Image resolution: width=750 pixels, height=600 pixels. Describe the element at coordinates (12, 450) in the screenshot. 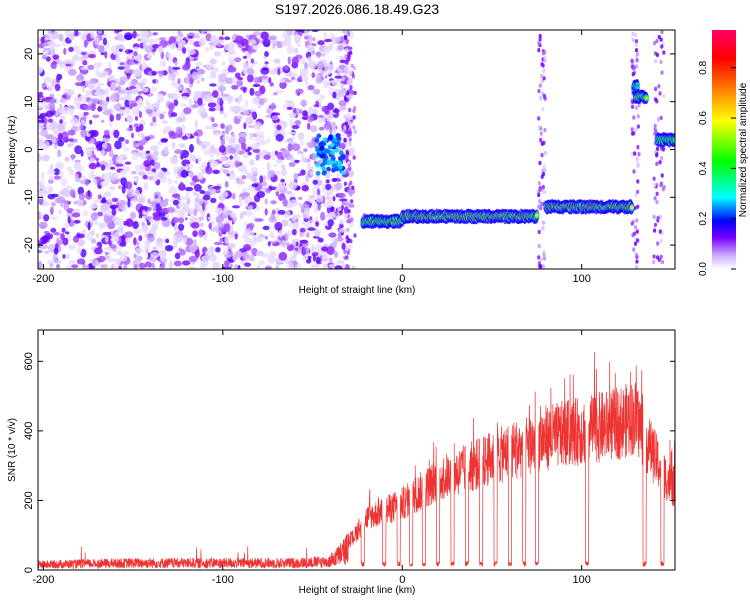

I see `snr-y-axis-label: SNR (10 * v/v)` at that location.